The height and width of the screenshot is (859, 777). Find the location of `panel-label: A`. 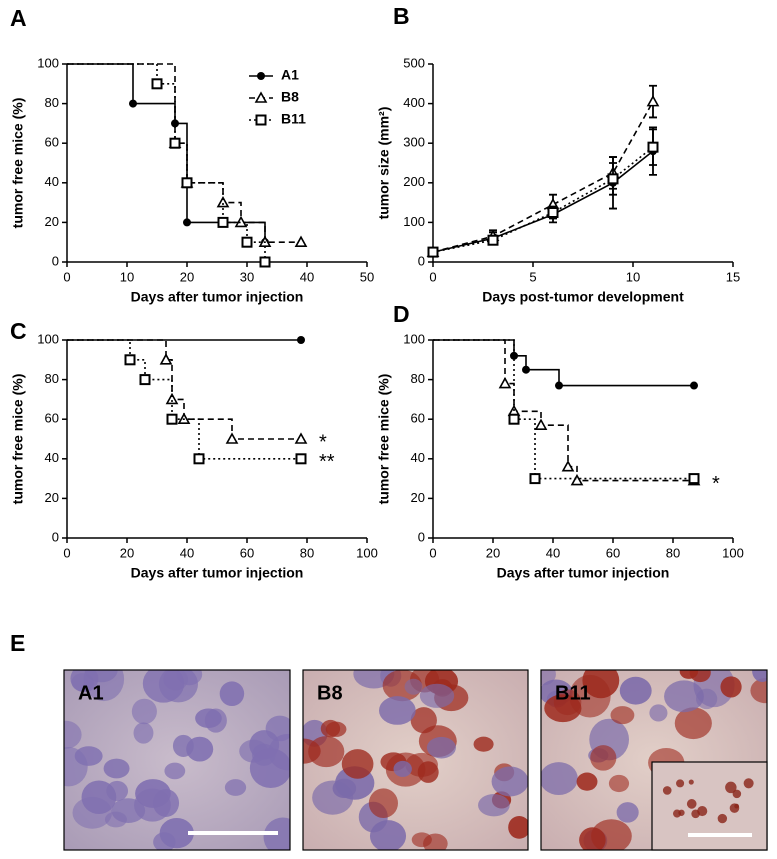

panel-label: A is located at coordinates (18, 18).